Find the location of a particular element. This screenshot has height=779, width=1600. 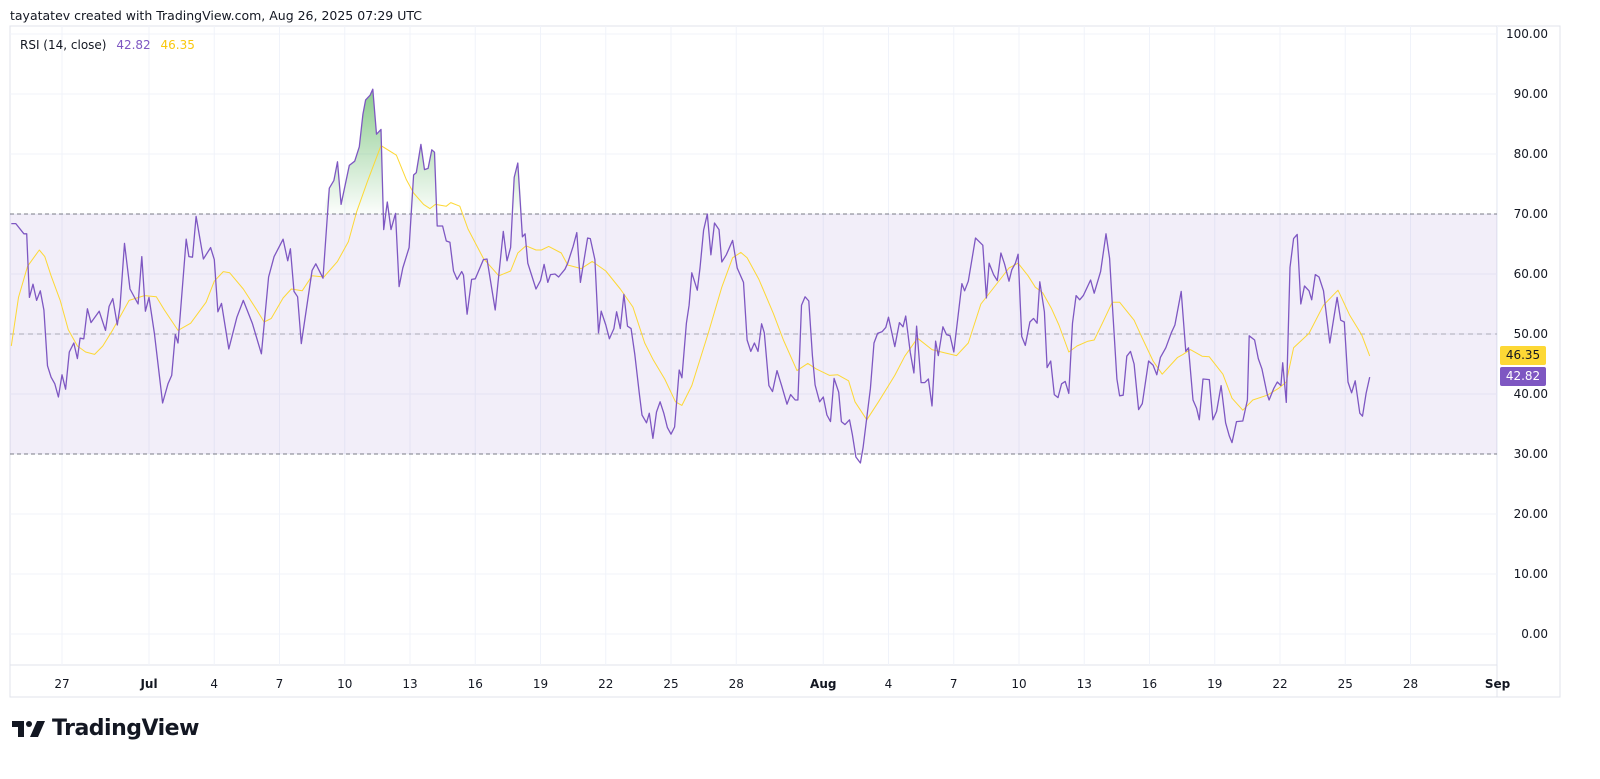

y-tick-label: 80.00 is located at coordinates (1531, 154).